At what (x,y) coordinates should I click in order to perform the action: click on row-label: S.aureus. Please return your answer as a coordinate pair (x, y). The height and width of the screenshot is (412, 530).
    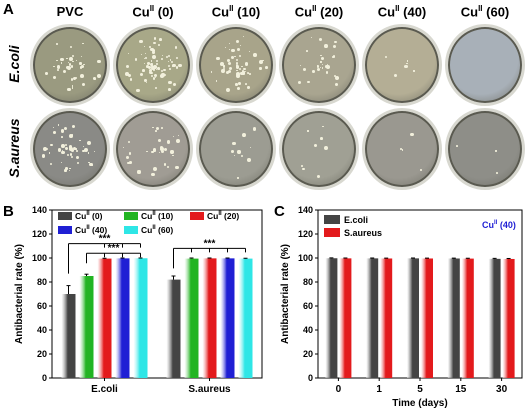
    Looking at the image, I should click on (14, 148).